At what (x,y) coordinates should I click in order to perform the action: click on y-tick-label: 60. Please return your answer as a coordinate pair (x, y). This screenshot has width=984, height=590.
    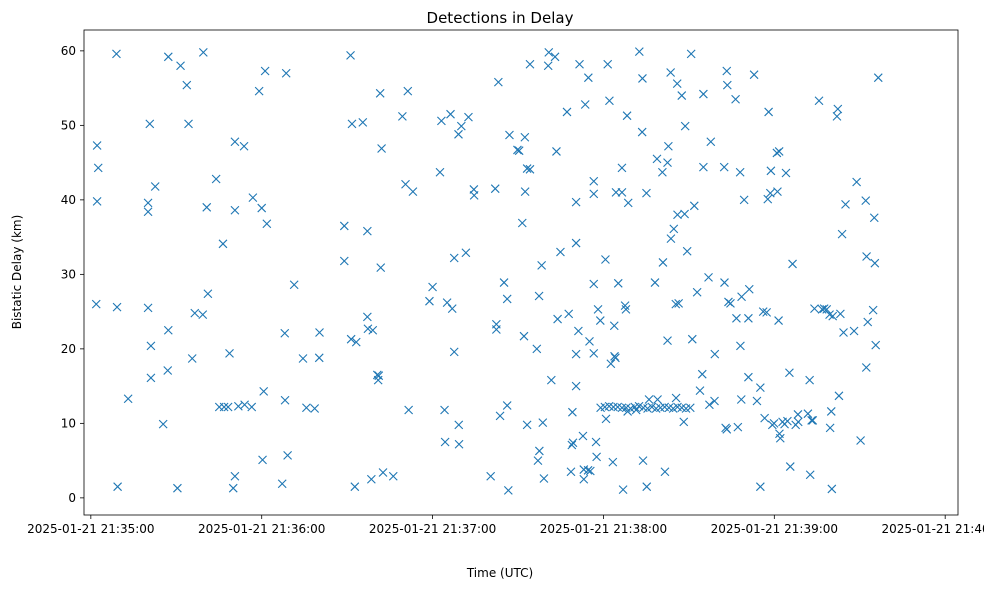
    Looking at the image, I should click on (68, 51).